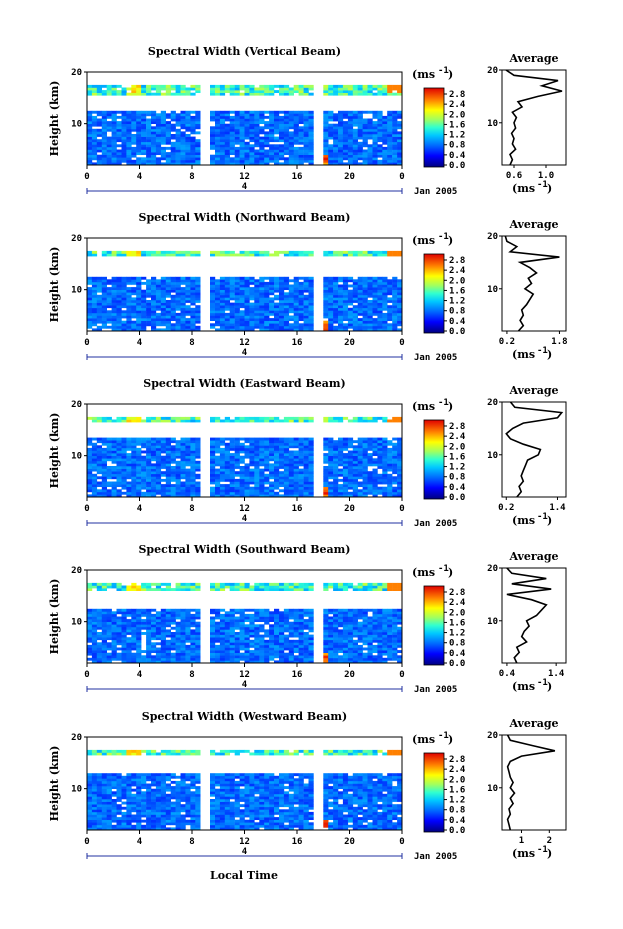  What do you see at coordinates (546, 176) in the screenshot?
I see `avg-x-tick-label: 1.0` at bounding box center [546, 176].